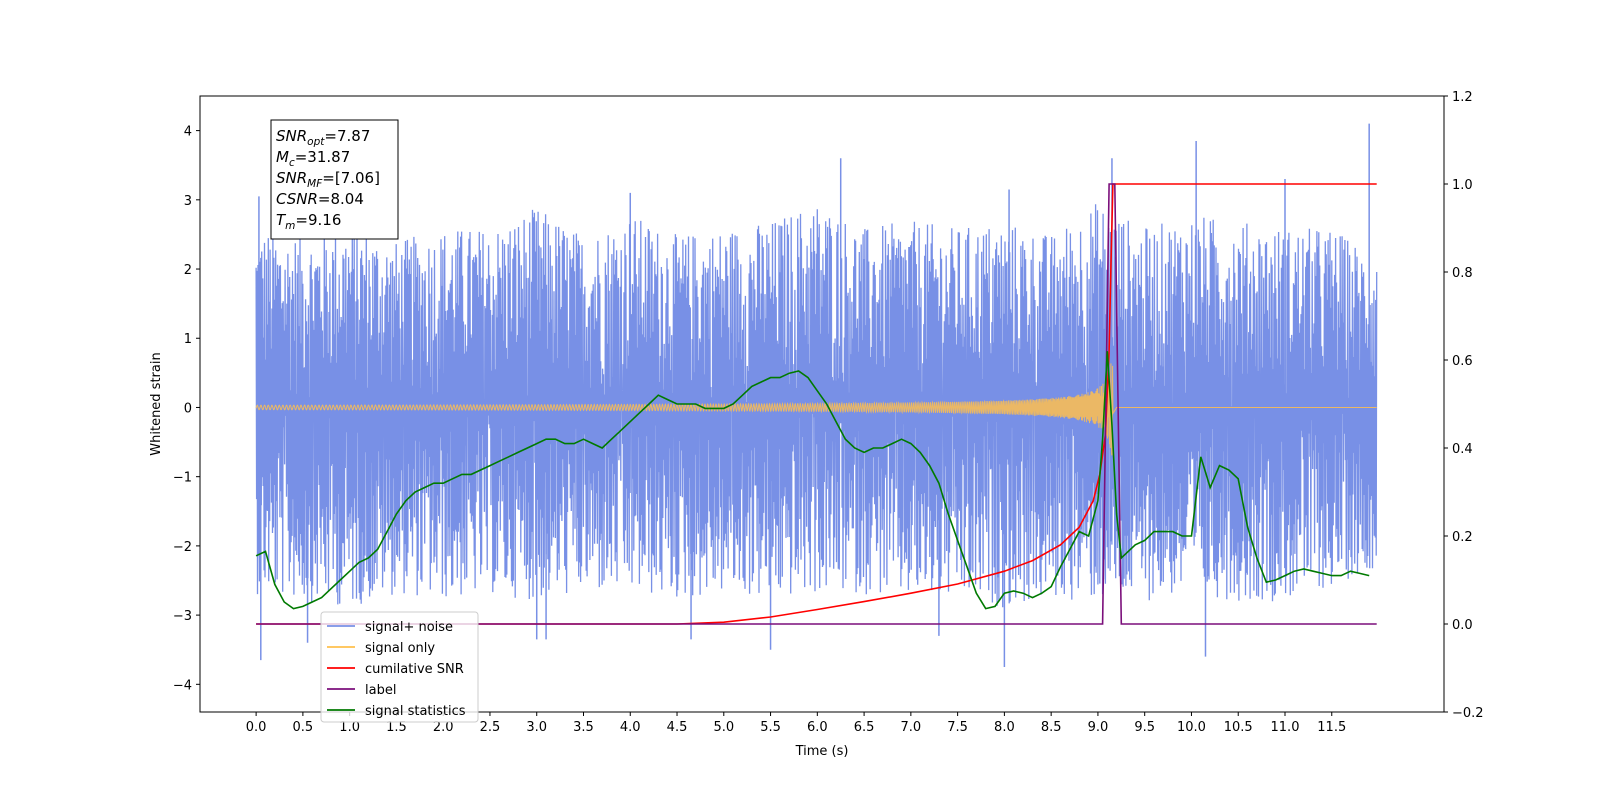 The width and height of the screenshot is (1600, 800). Describe the element at coordinates (1004, 727) in the screenshot. I see `x-tick-label: 8.0` at that location.